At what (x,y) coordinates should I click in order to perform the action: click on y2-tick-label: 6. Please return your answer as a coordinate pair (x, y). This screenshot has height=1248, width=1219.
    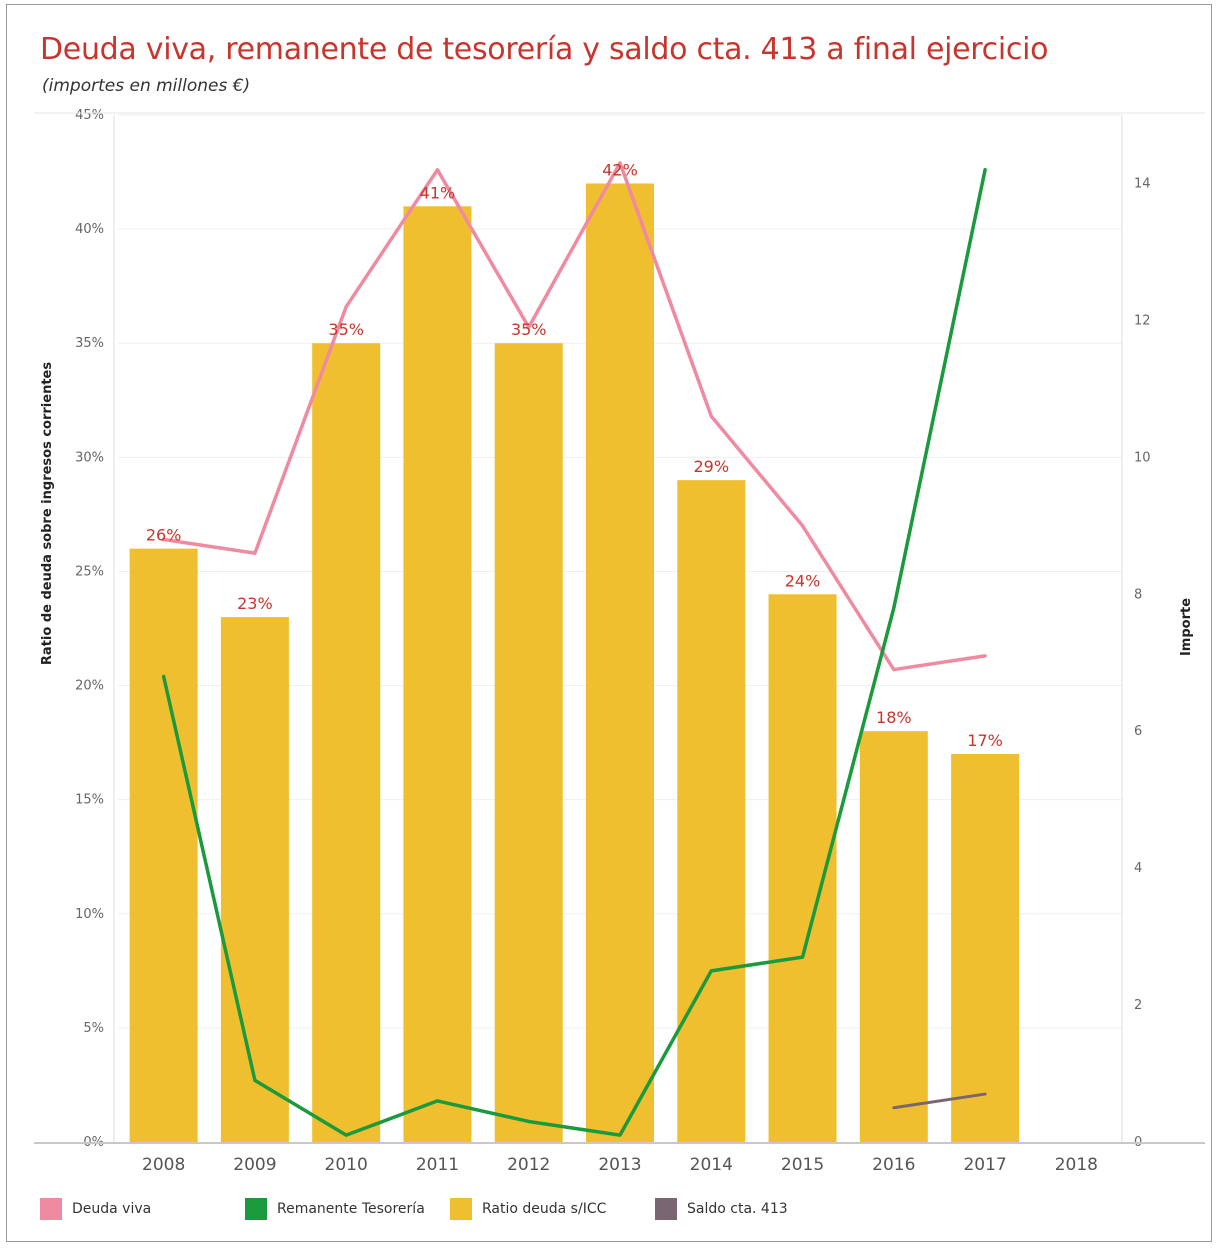
    Looking at the image, I should click on (1138, 731).